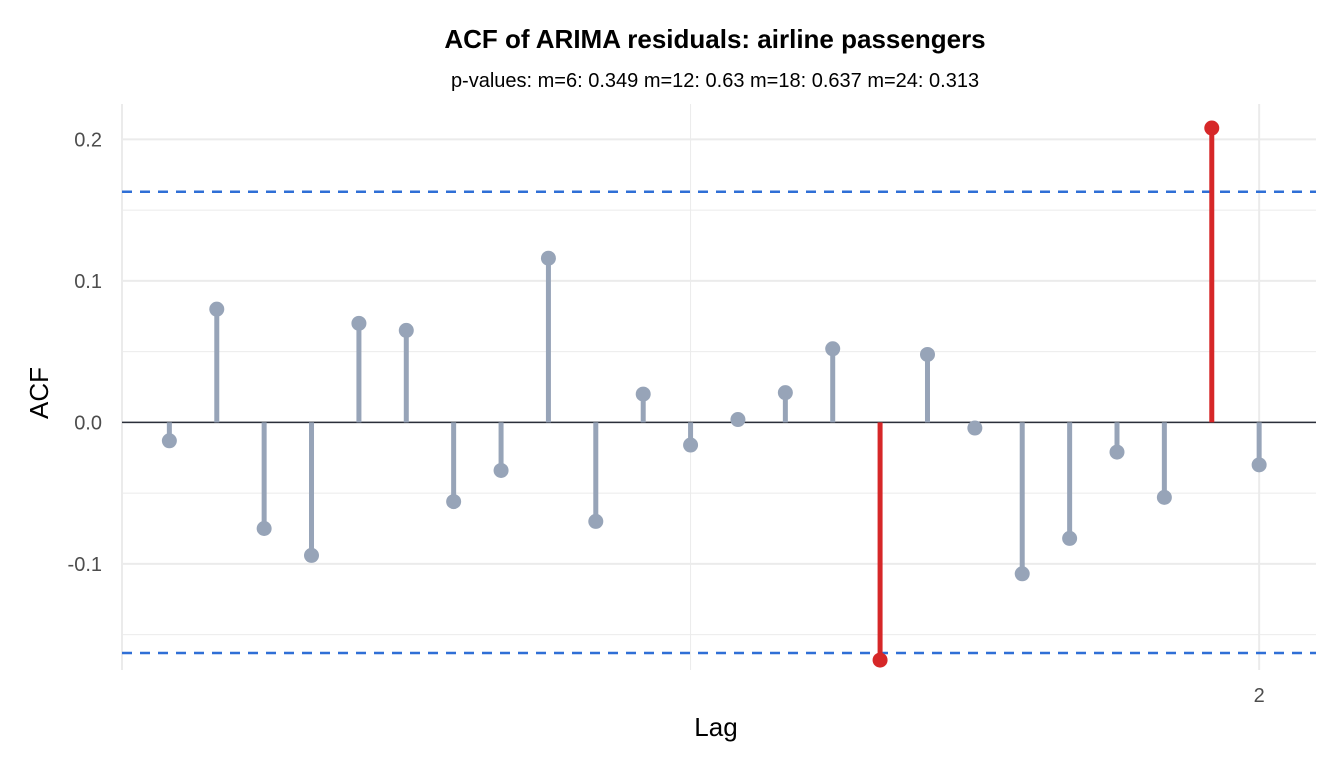 Image resolution: width=1344 pixels, height=768 pixels. I want to click on y-tick-label: -0.1, so click(85, 565).